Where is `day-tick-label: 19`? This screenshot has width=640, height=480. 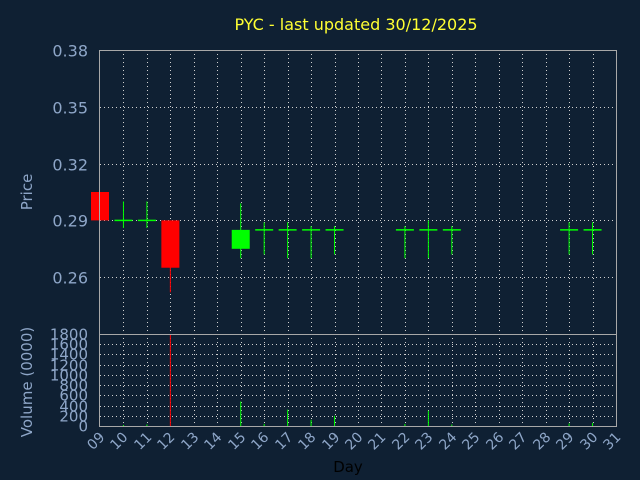 day-tick-label: 19 is located at coordinates (331, 442).